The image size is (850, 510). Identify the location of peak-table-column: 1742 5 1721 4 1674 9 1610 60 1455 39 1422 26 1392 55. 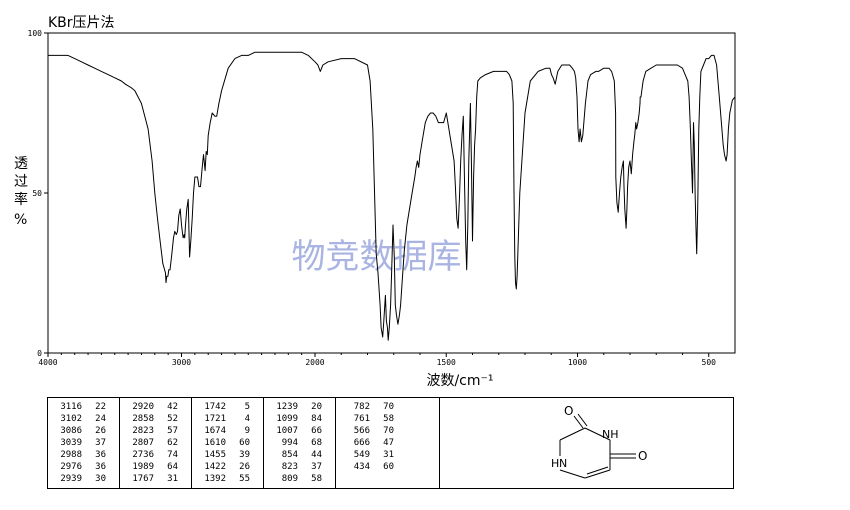
(228, 443).